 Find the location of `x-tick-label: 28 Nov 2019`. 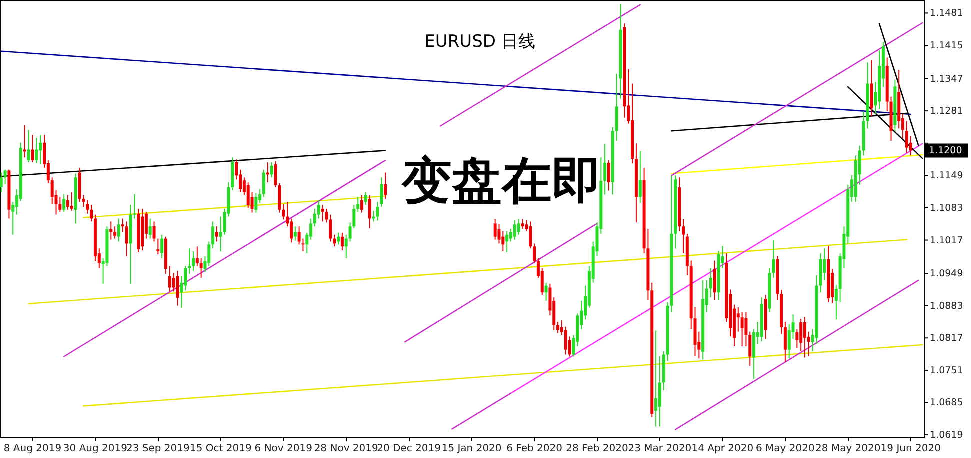

x-tick-label: 28 Nov 2019 is located at coordinates (346, 449).